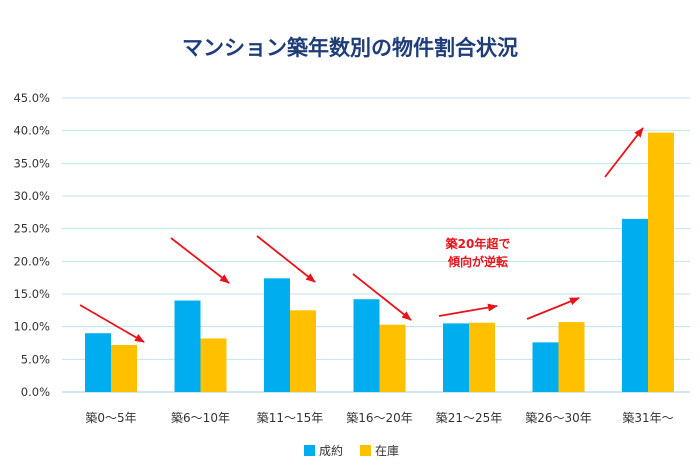 This screenshot has width=700, height=476. What do you see at coordinates (31, 196) in the screenshot?
I see `y-tick-label: 30.0%` at bounding box center [31, 196].